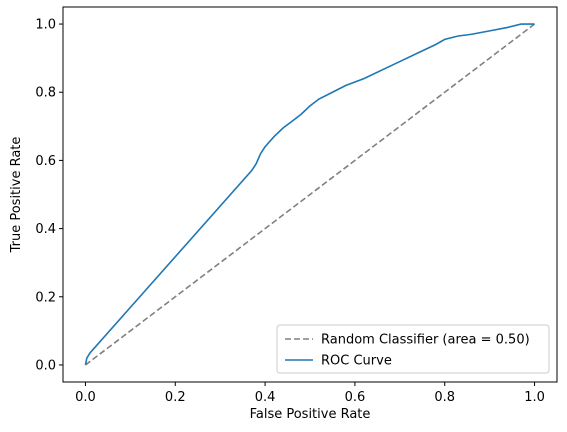 This screenshot has height=432, width=567. I want to click on y-axis: 0.0 0.2 0.4 0.6 0.8 1.0, so click(49, 196).